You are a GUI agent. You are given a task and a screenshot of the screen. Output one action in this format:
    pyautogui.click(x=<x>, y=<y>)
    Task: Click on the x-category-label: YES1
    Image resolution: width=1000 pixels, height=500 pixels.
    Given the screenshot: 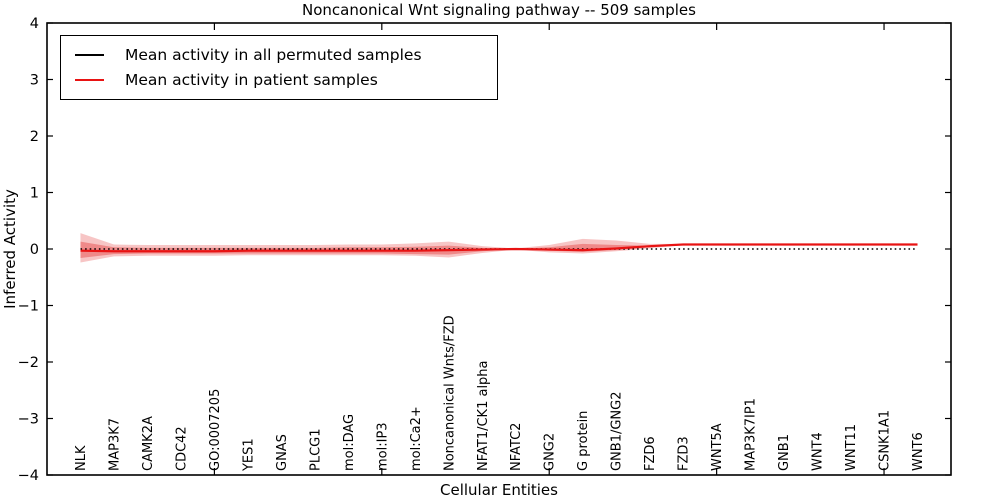 What is the action you would take?
    pyautogui.click(x=248, y=455)
    